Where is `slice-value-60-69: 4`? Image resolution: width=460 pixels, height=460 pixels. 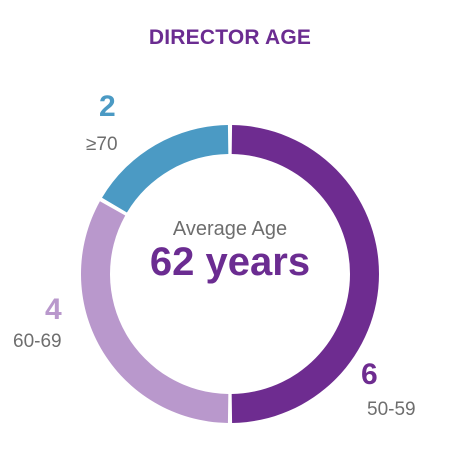 slice-value-60-69: 4 is located at coordinates (53, 309).